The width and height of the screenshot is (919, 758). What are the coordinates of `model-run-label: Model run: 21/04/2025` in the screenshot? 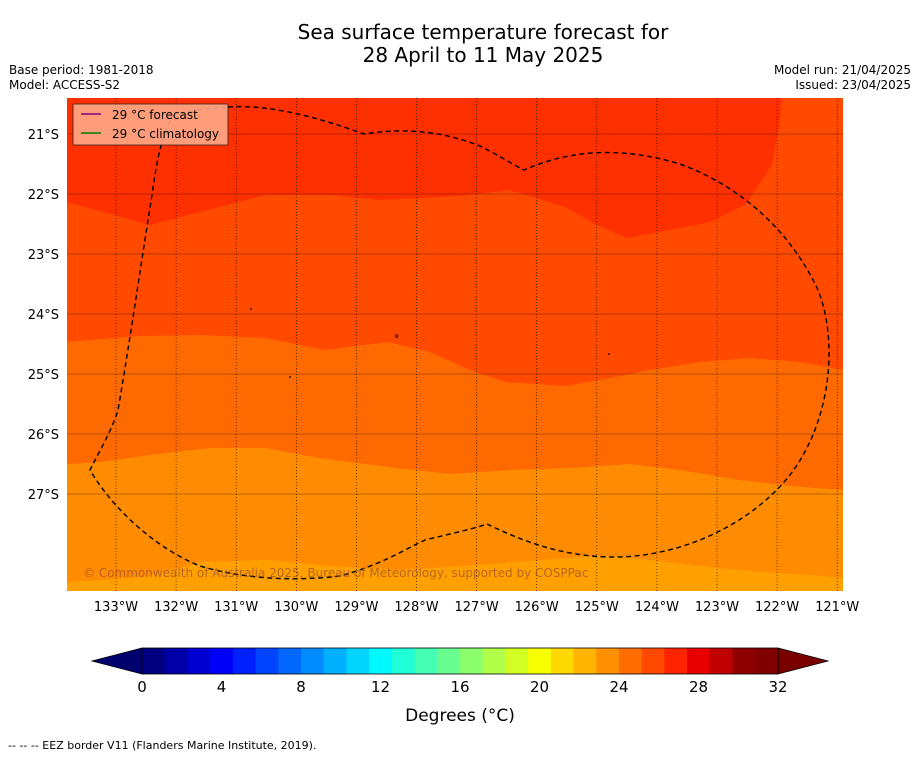 It's located at (842, 70).